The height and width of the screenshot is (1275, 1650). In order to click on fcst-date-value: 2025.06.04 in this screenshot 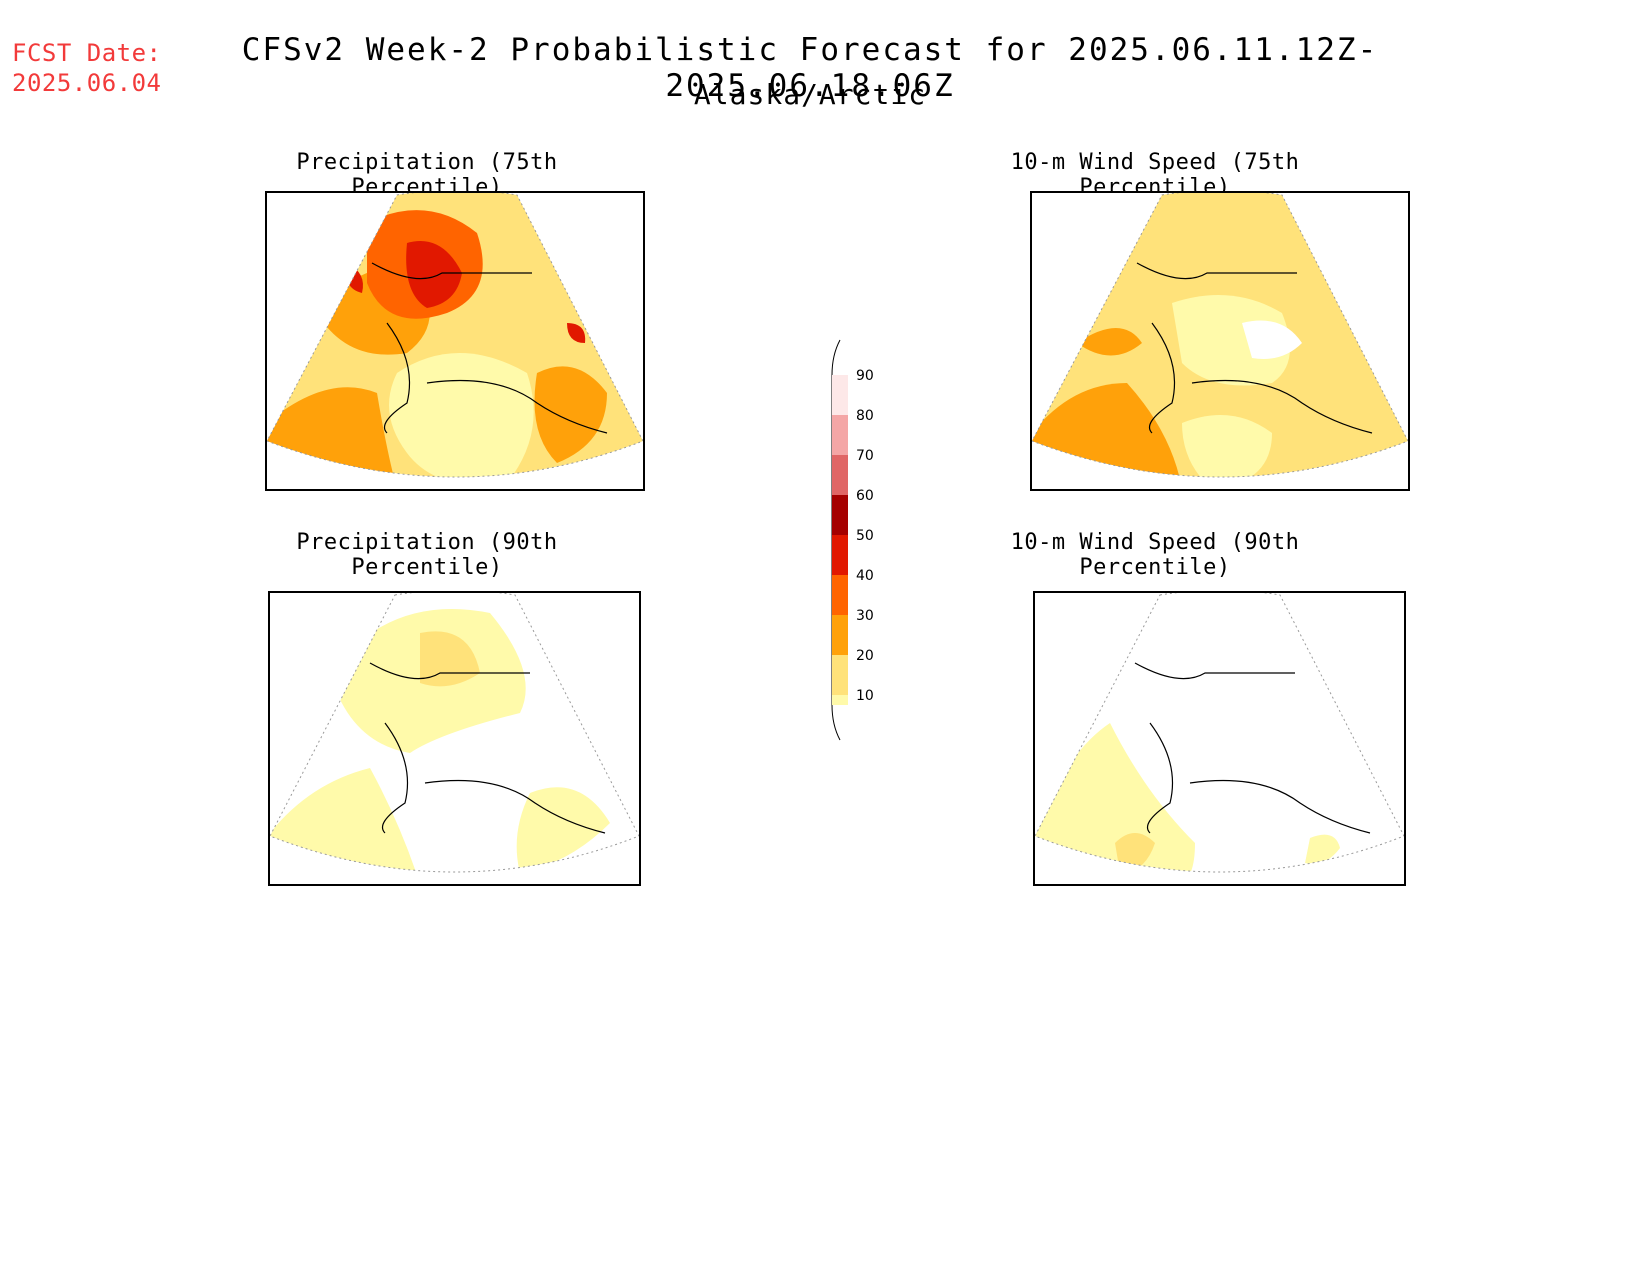, I will do `click(87, 83)`.